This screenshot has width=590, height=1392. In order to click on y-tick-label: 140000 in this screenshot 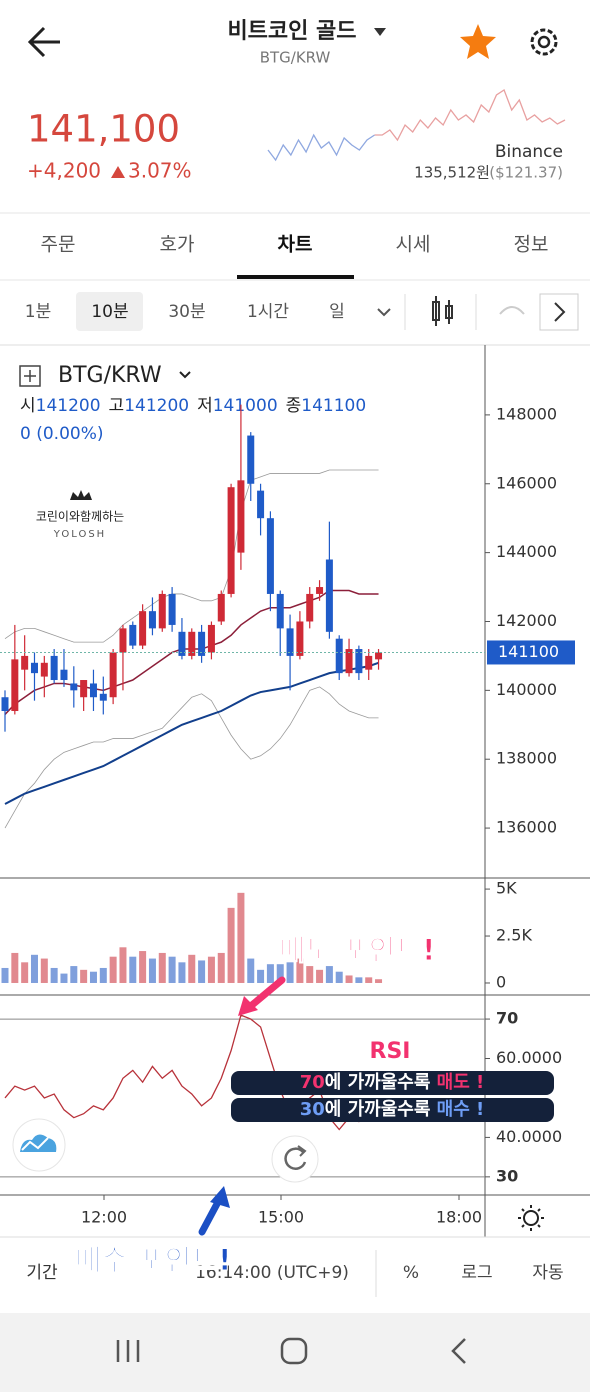, I will do `click(526, 689)`.